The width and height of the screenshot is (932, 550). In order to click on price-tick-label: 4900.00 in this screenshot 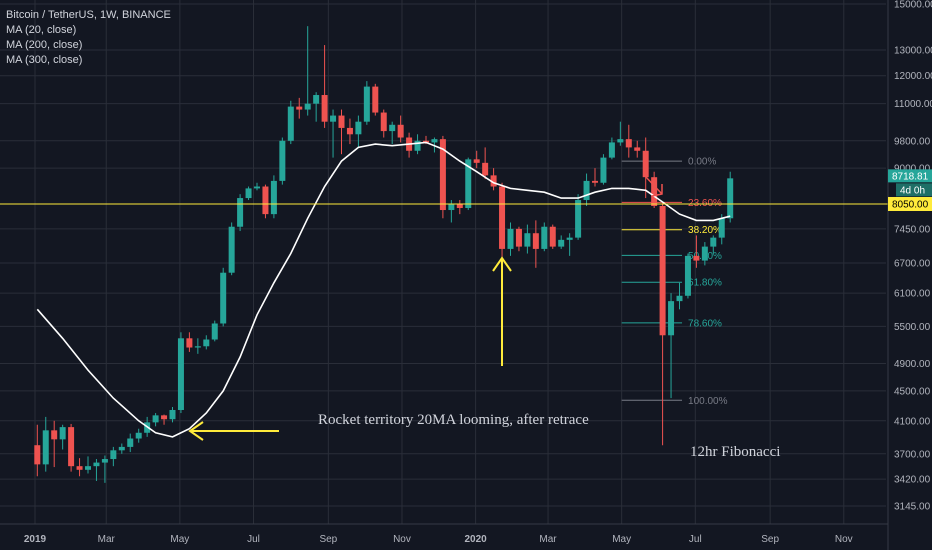, I will do `click(912, 364)`.